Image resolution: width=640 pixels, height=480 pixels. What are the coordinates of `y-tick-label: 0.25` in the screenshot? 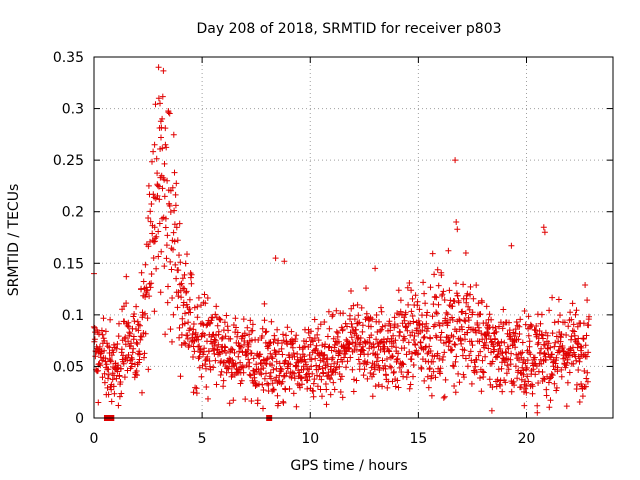 It's located at (68, 161).